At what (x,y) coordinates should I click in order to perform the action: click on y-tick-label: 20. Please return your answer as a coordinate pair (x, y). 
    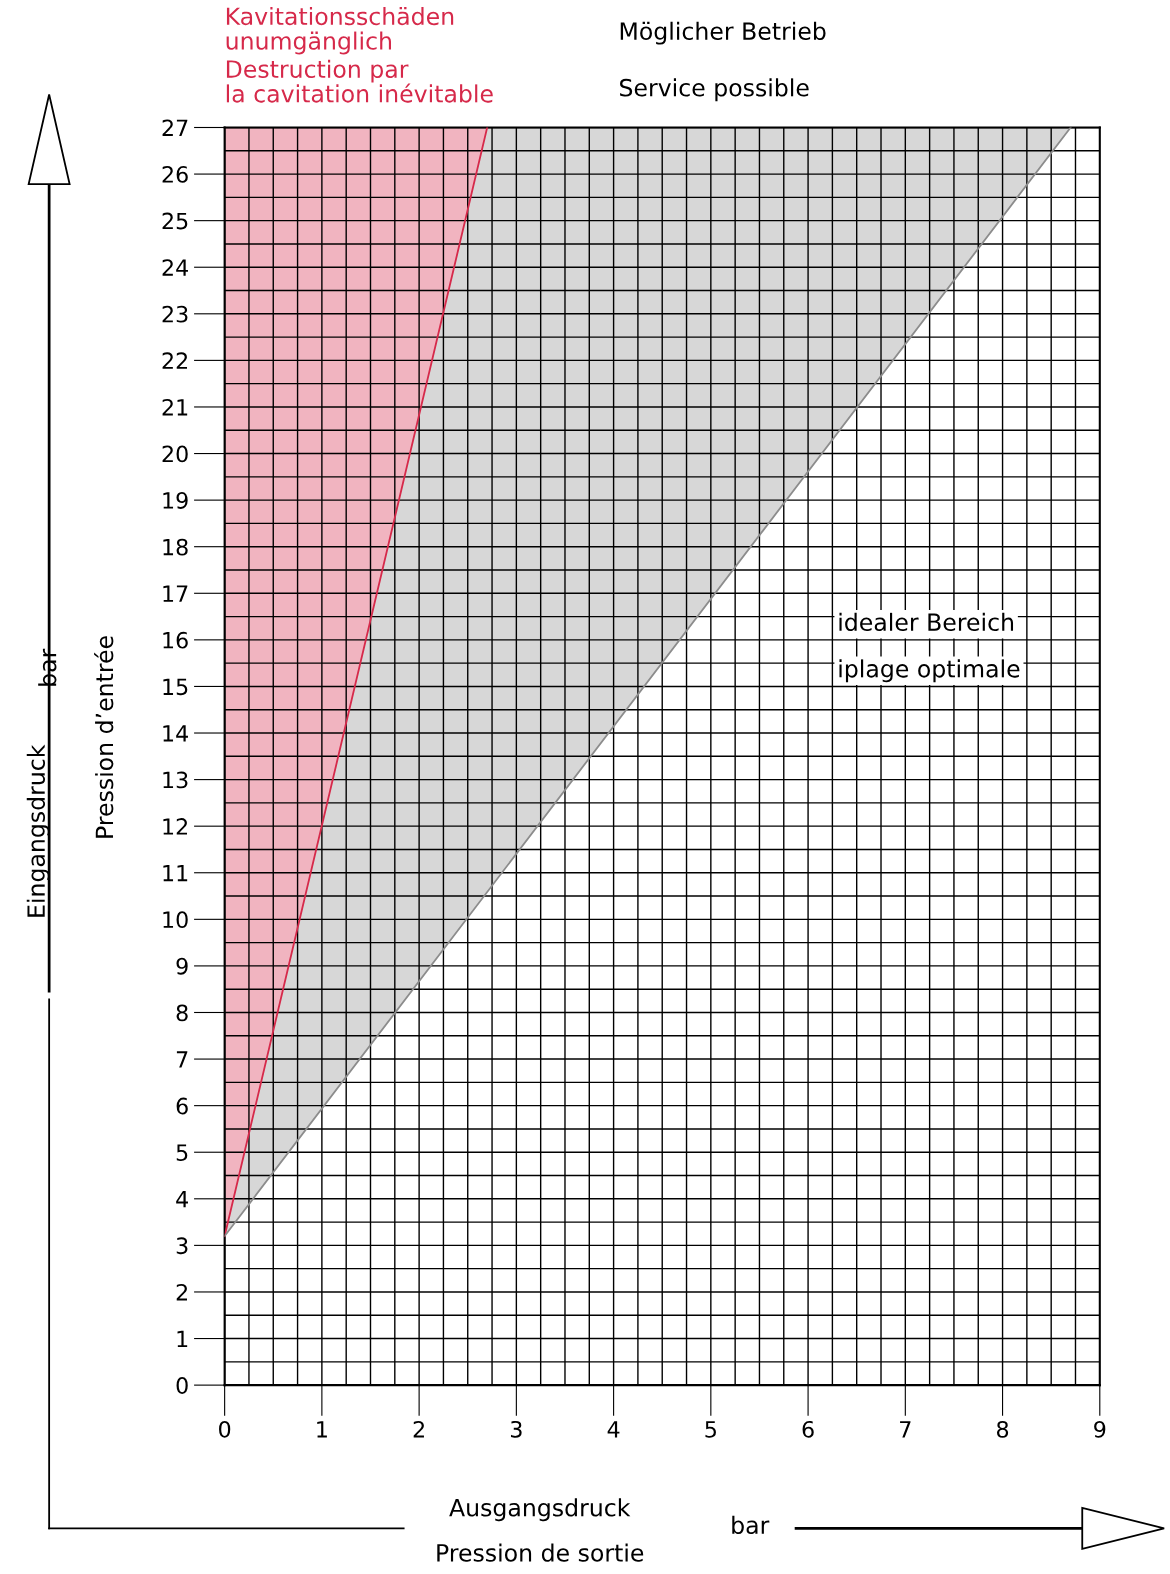
    Looking at the image, I should click on (175, 454).